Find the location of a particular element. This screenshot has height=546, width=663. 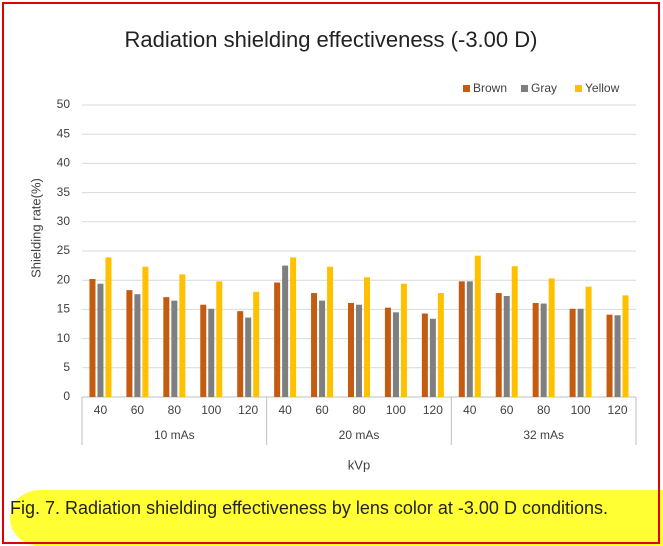

x-axis-label: kVp is located at coordinates (359, 464).